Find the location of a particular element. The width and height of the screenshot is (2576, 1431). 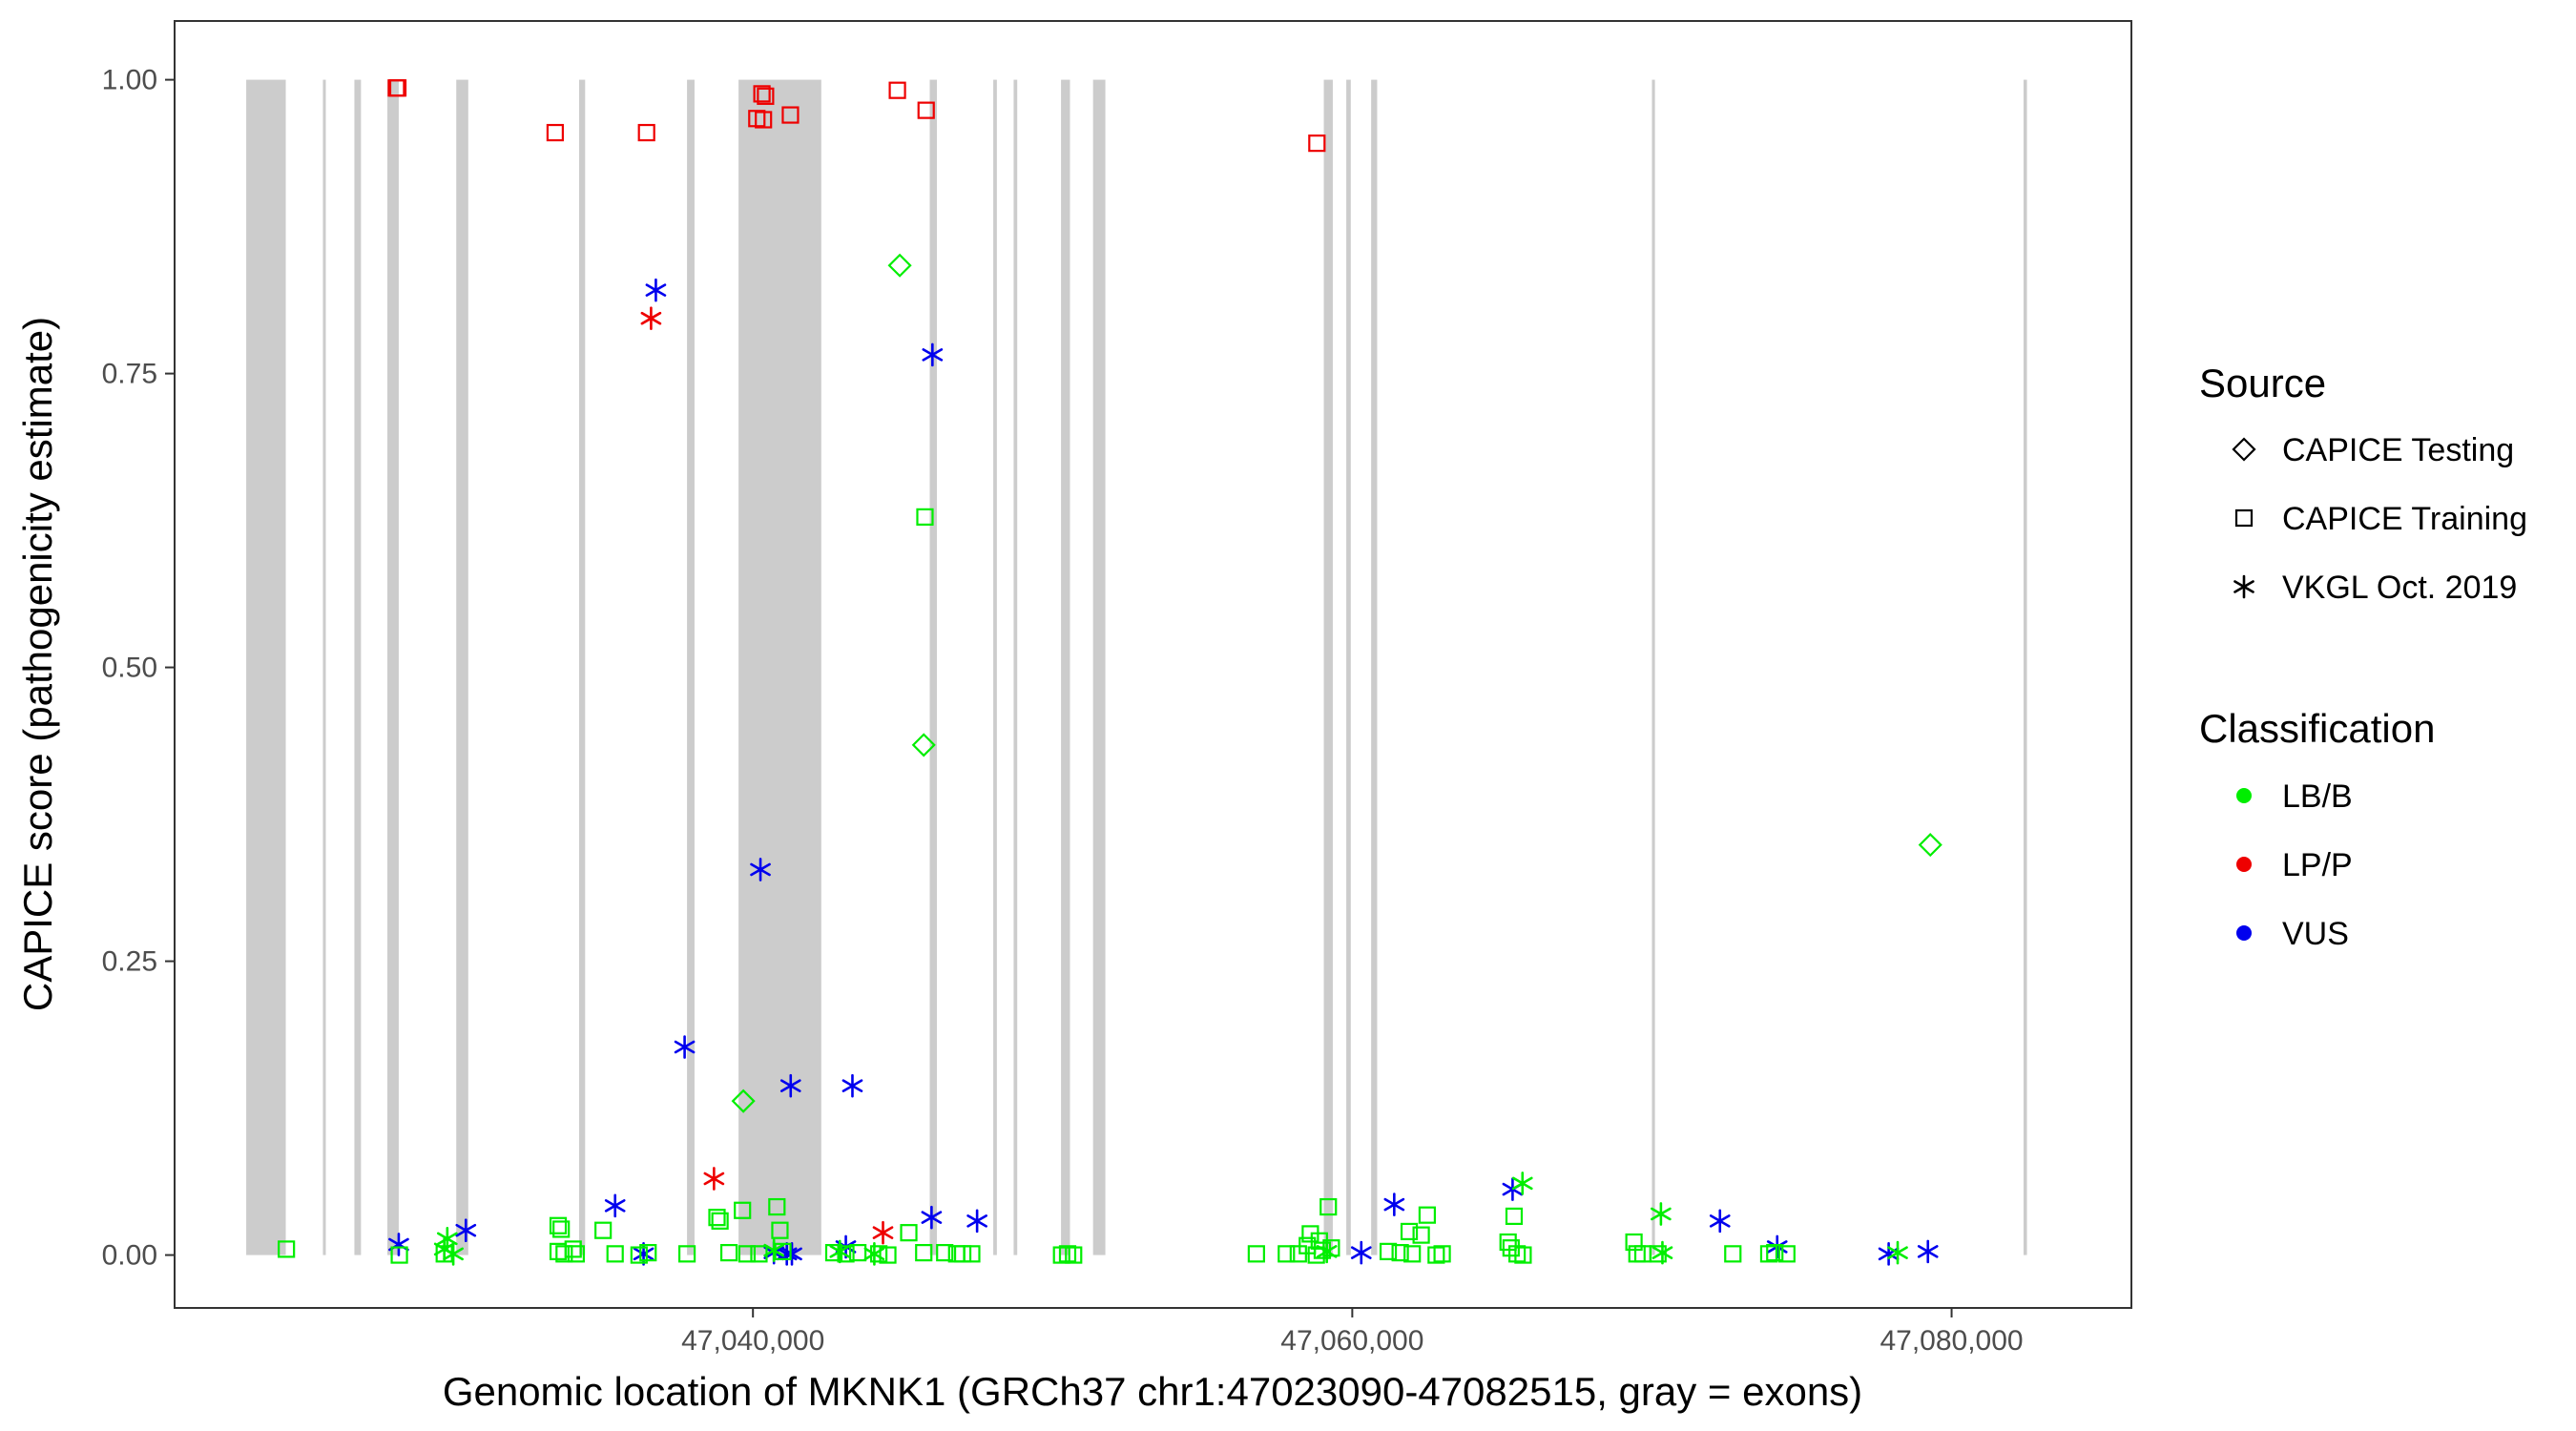

legend-class-label: LB/B is located at coordinates (2317, 796).